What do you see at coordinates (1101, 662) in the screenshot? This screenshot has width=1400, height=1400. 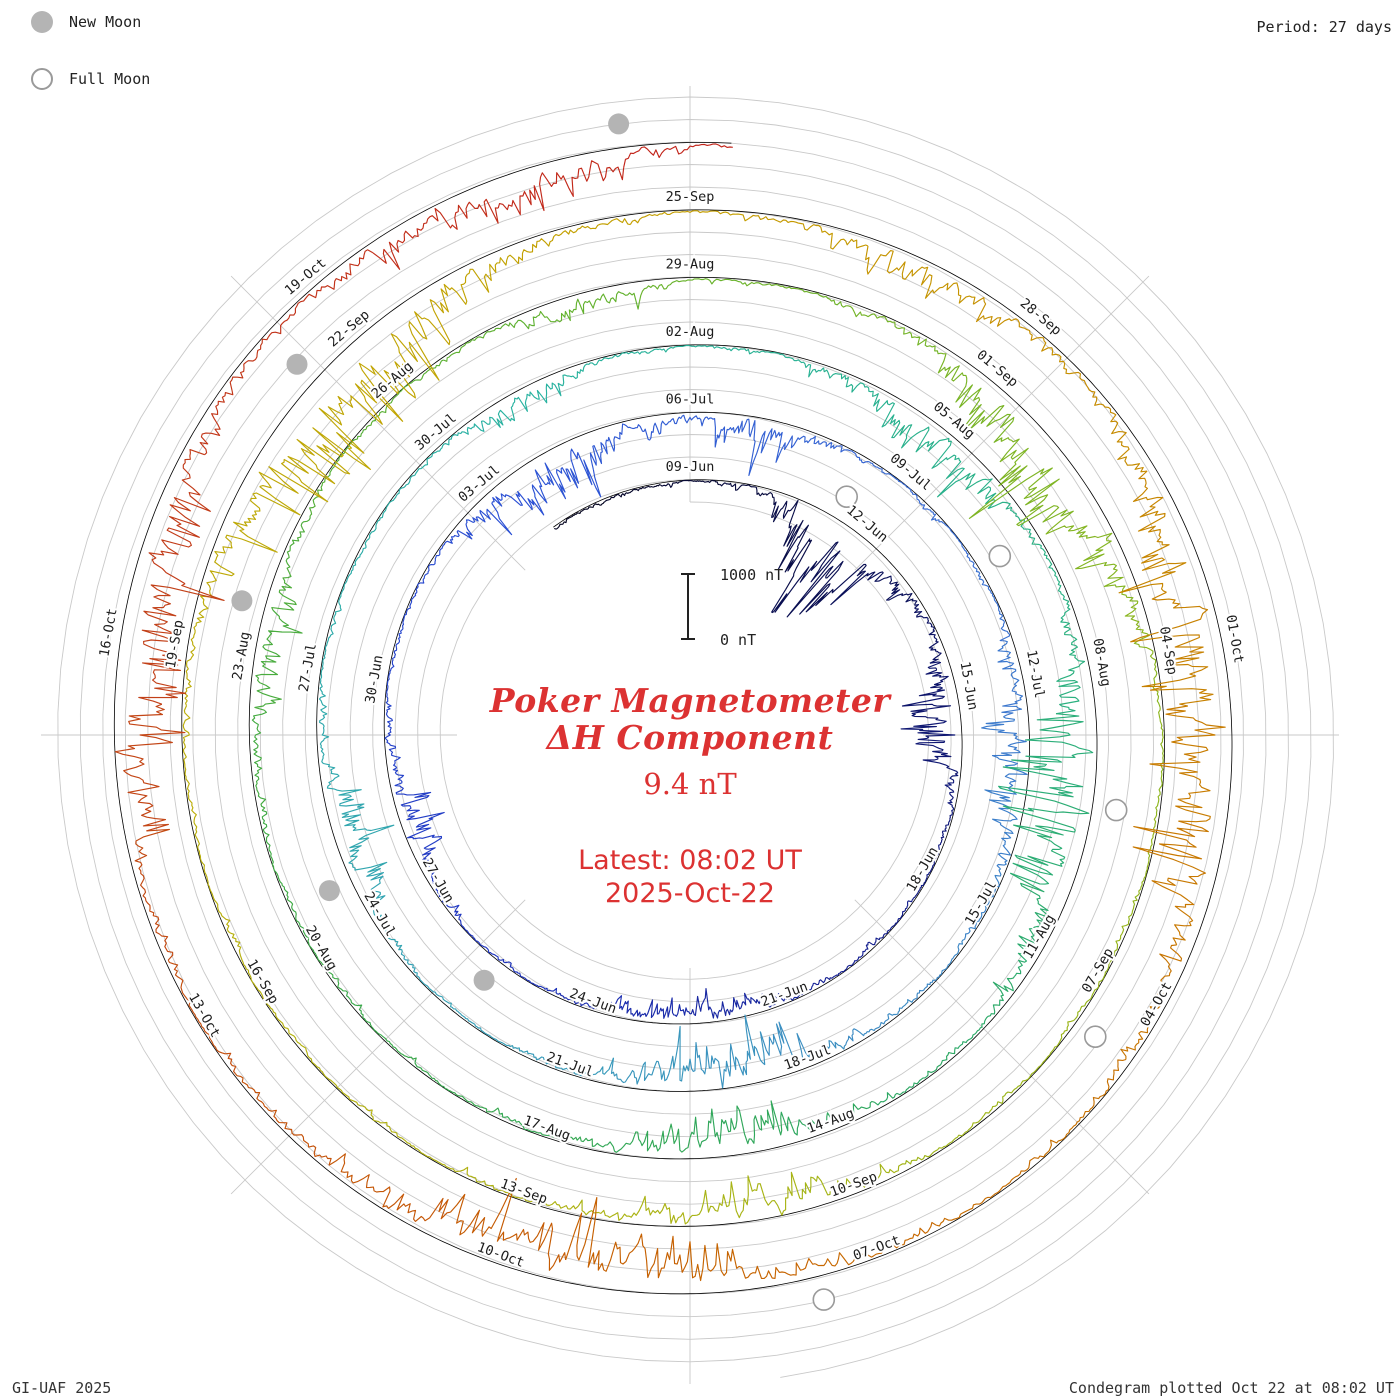 I see `date-label: 08-Aug` at bounding box center [1101, 662].